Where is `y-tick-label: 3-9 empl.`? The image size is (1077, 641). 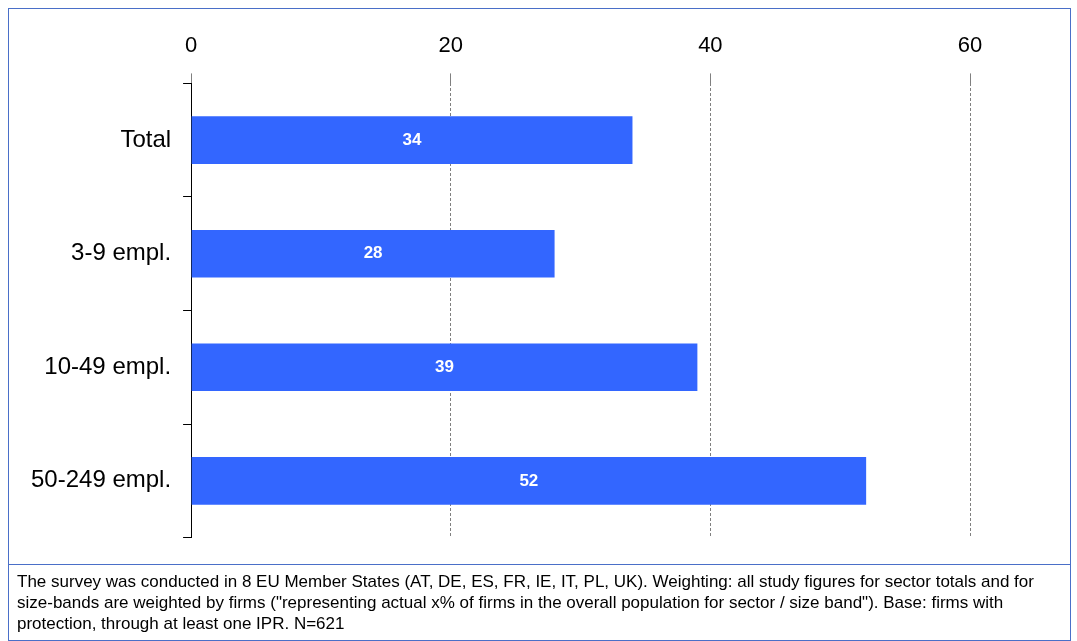 y-tick-label: 3-9 empl. is located at coordinates (121, 252).